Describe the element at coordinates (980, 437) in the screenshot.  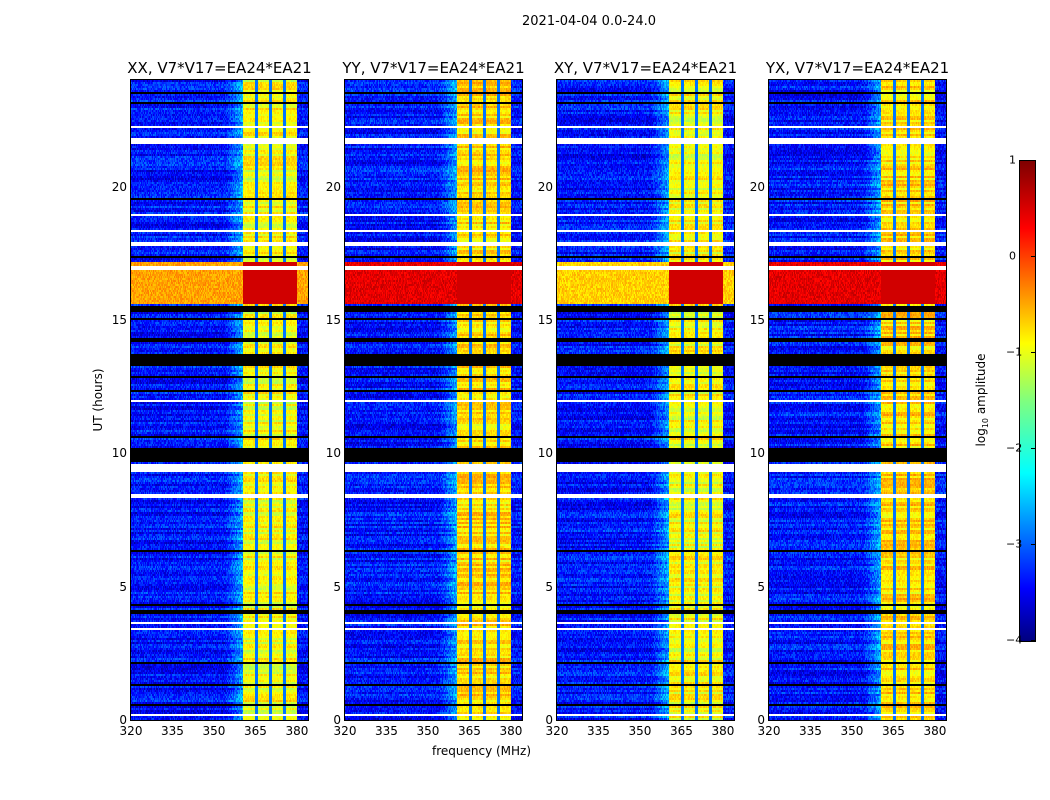
I see `colorbar-label-log: log` at that location.